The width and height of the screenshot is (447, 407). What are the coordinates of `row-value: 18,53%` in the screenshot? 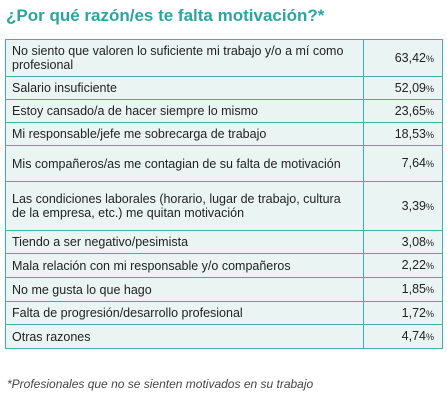 It's located at (403, 134).